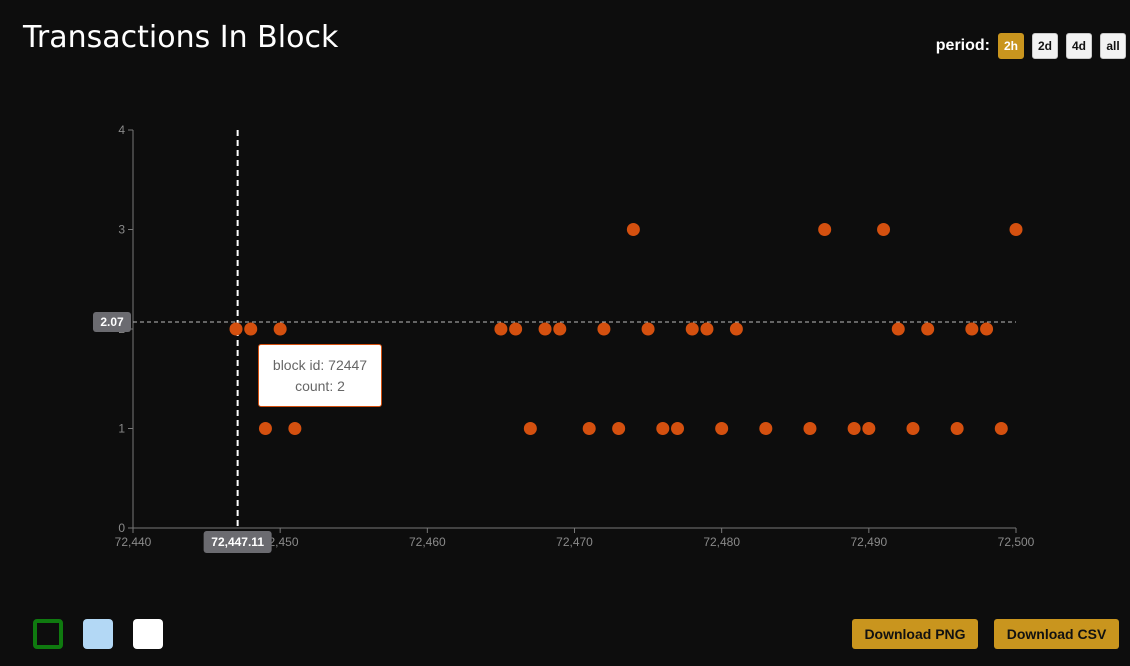 Image resolution: width=1130 pixels, height=666 pixels. What do you see at coordinates (427, 542) in the screenshot?
I see `x-tick-label: 72,460` at bounding box center [427, 542].